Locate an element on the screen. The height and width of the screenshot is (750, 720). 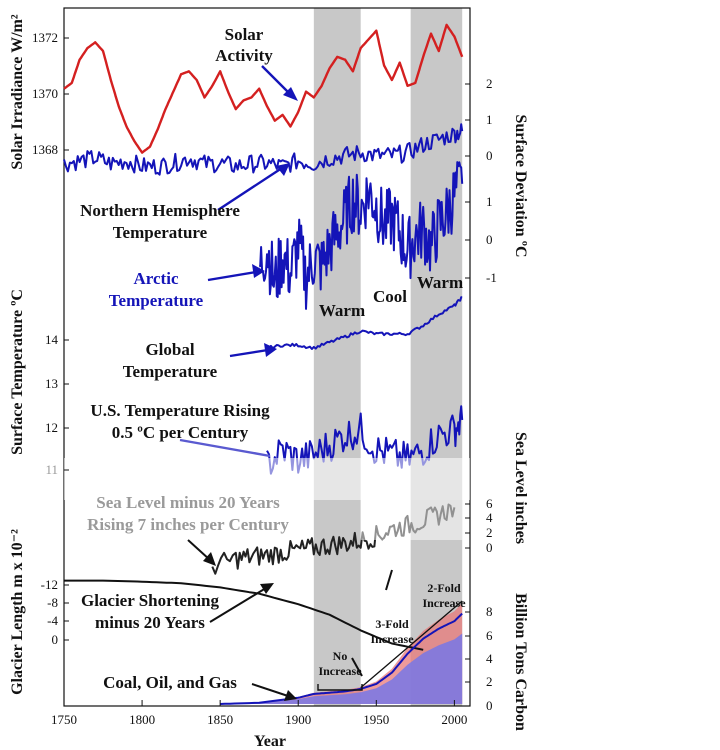
arrow-us is located at coordinates (225, 448).